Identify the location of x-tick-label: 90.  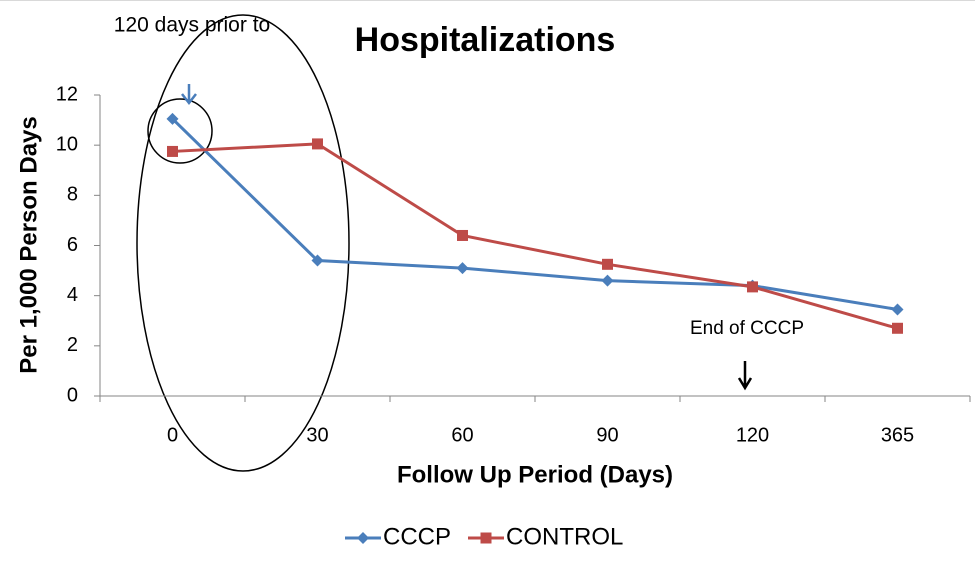
(607, 435).